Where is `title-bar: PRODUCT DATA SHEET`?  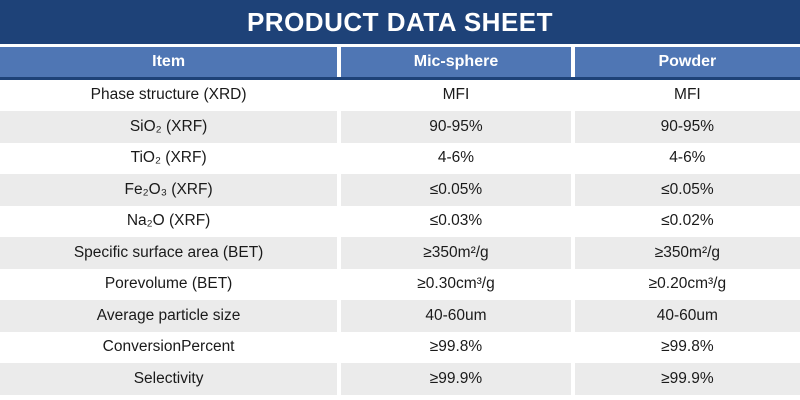
title-bar: PRODUCT DATA SHEET is located at coordinates (400, 22).